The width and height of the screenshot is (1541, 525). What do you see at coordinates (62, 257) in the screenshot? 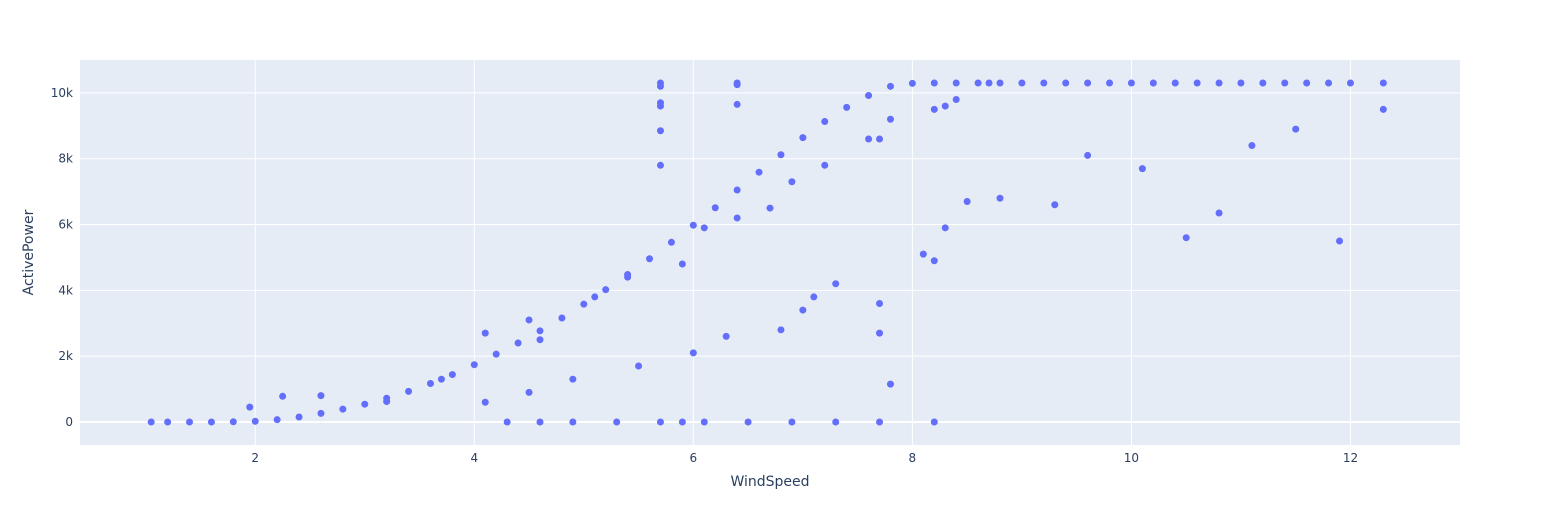
I see `y-axis-ticks: 0 2k 4k 6k 8k 10k` at bounding box center [62, 257].